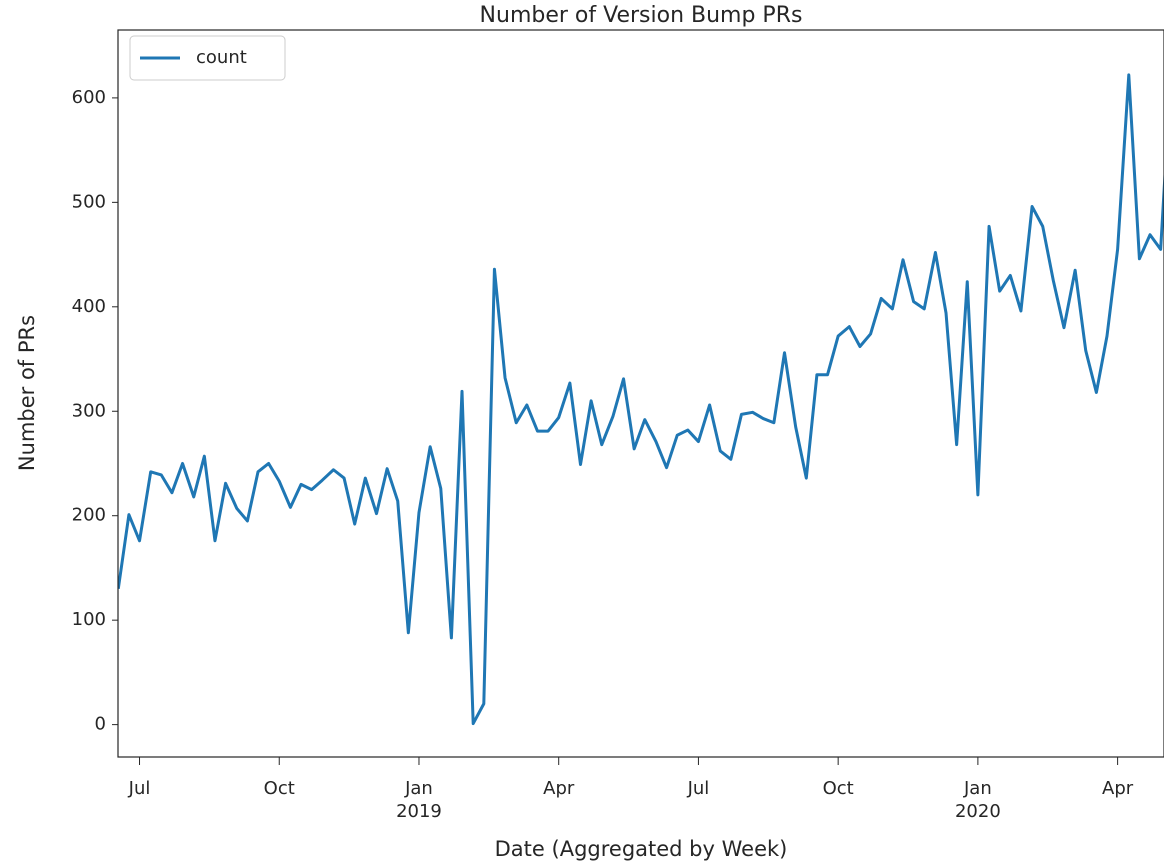  What do you see at coordinates (641, 15) in the screenshot?
I see `chart-title: Number of Version Bump PRs` at bounding box center [641, 15].